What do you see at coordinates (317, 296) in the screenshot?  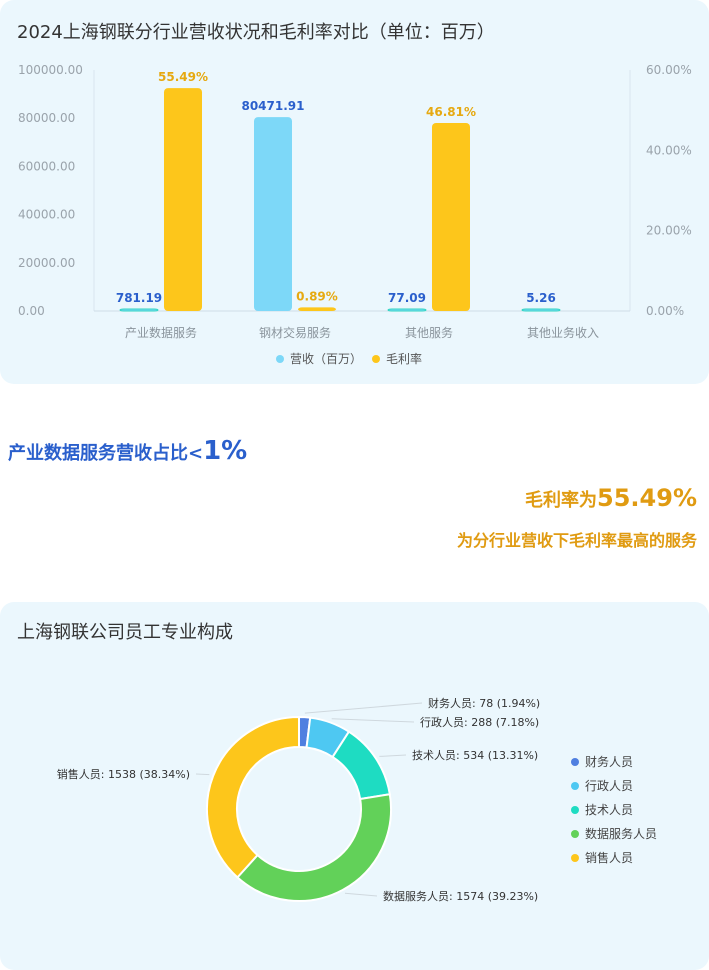 I see `margin-data-label: 0.89%` at bounding box center [317, 296].